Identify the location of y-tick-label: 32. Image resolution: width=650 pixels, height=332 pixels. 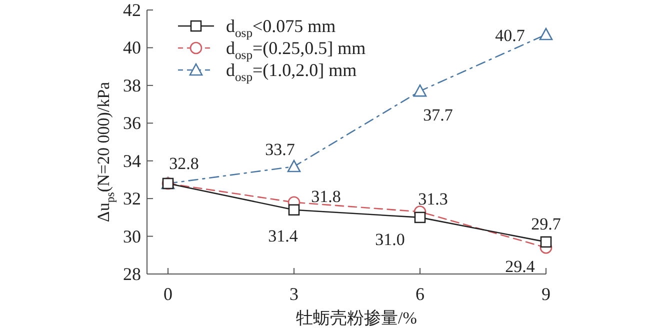
(132, 198).